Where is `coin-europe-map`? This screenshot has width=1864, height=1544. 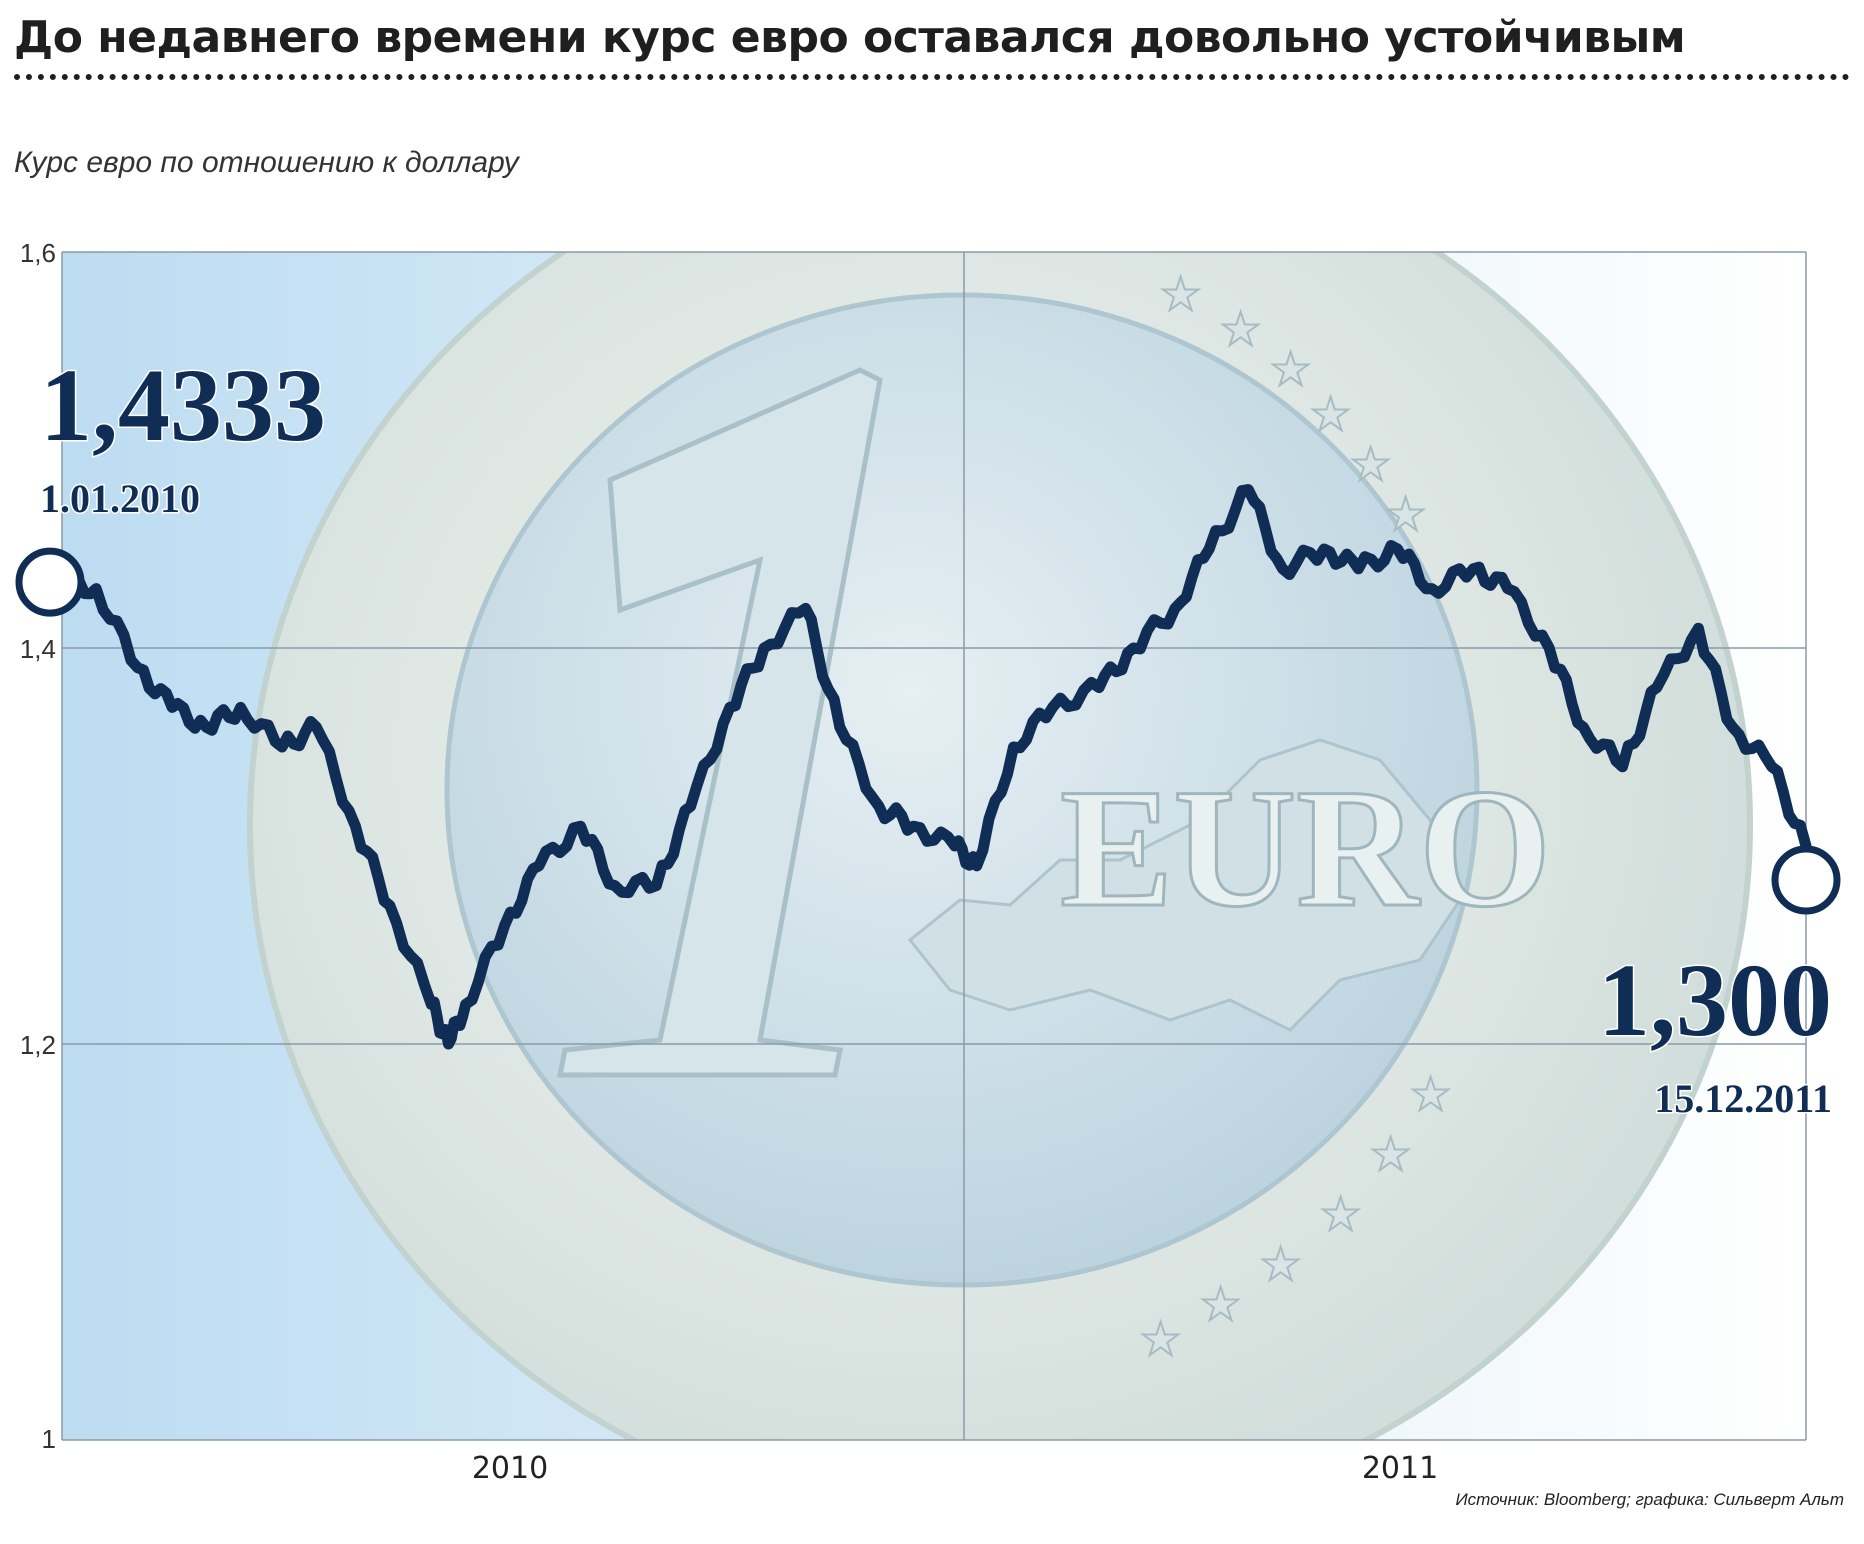 coin-europe-map is located at coordinates (1184, 885).